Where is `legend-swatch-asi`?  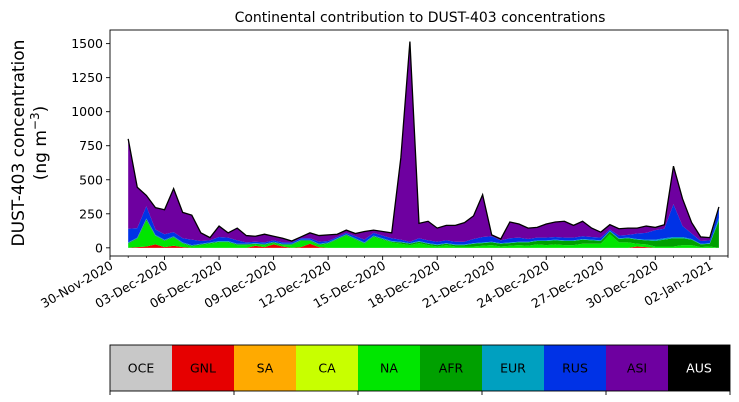
legend-swatch-asi is located at coordinates (637, 368).